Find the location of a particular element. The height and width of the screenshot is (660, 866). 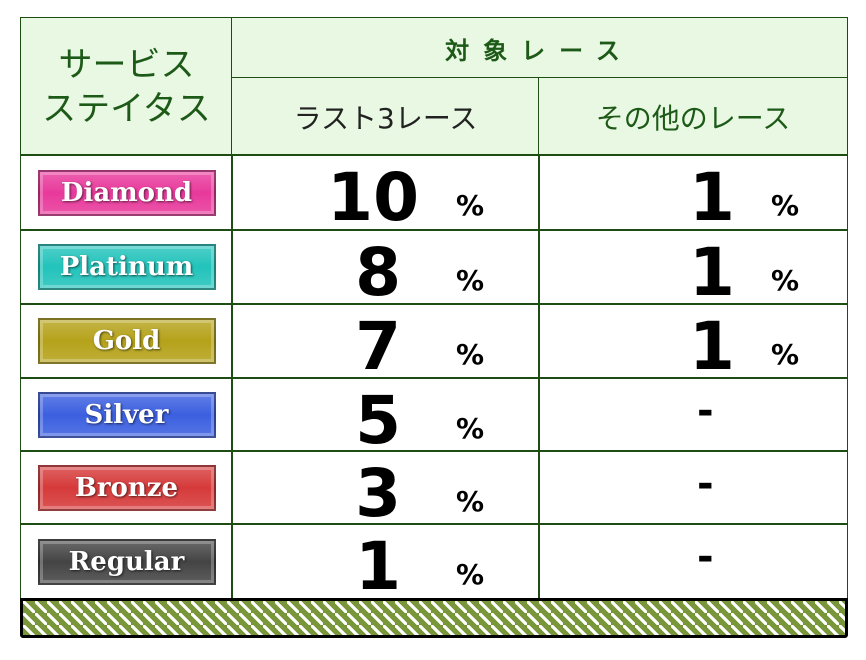

status-badge: Regular is located at coordinates (126, 561).